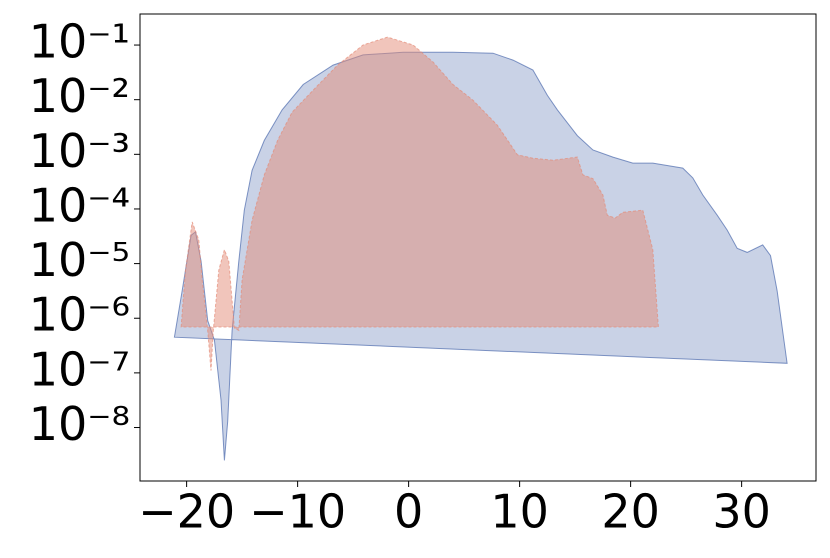 The height and width of the screenshot is (558, 830). Describe the element at coordinates (630, 512) in the screenshot. I see `x-tick-label: 20` at that location.